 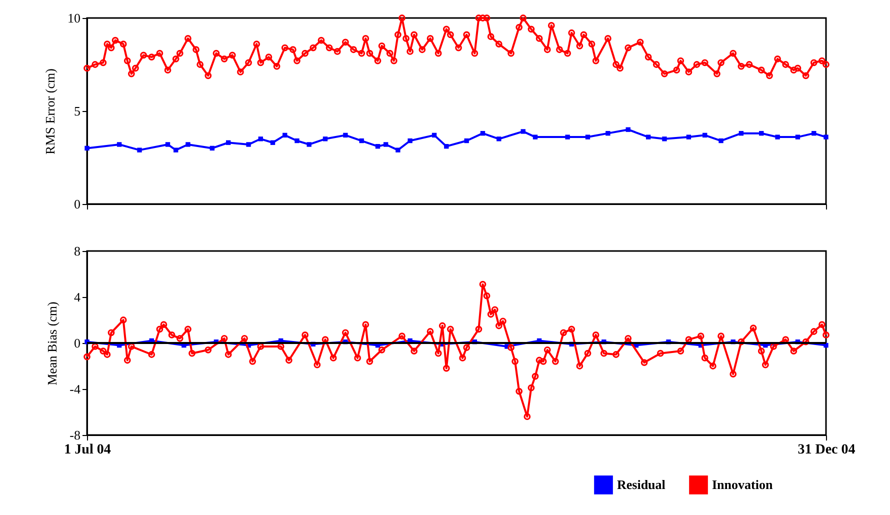 I want to click on legend-label: Residual, so click(x=641, y=484).